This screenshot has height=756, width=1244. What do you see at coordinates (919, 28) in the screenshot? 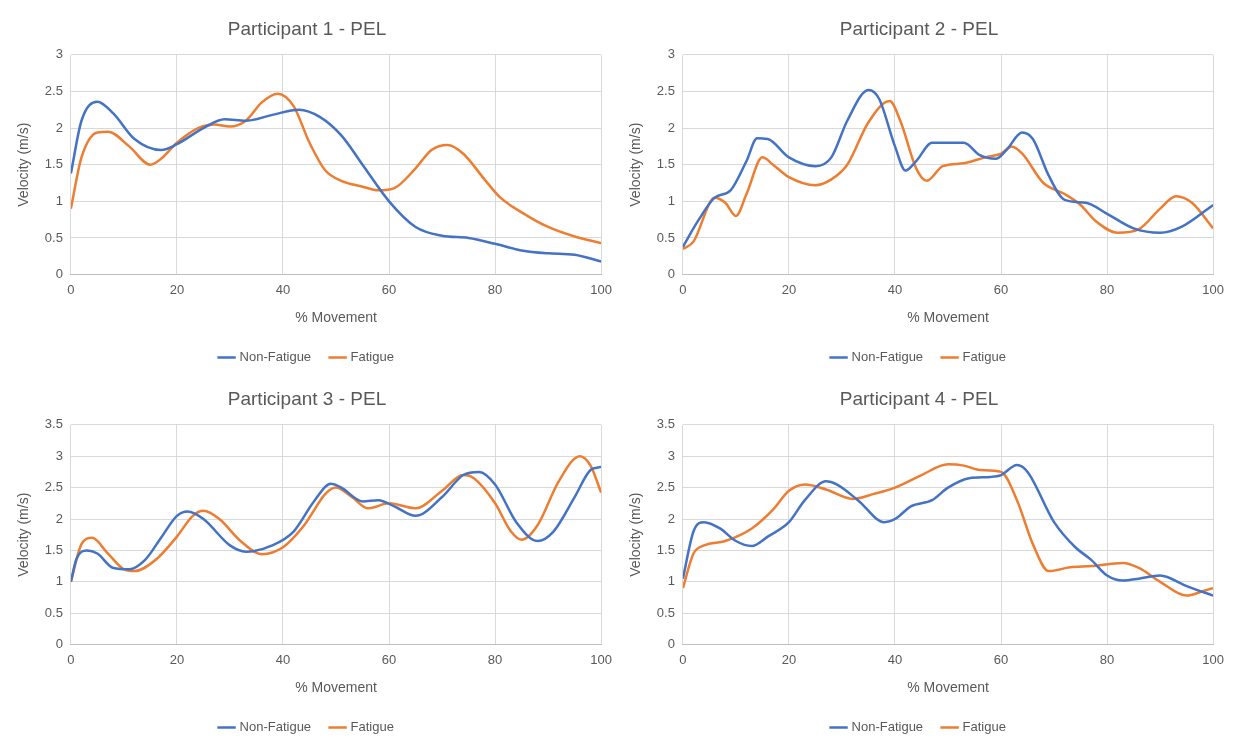
I see `chart-title: Participant 2 - PEL` at bounding box center [919, 28].